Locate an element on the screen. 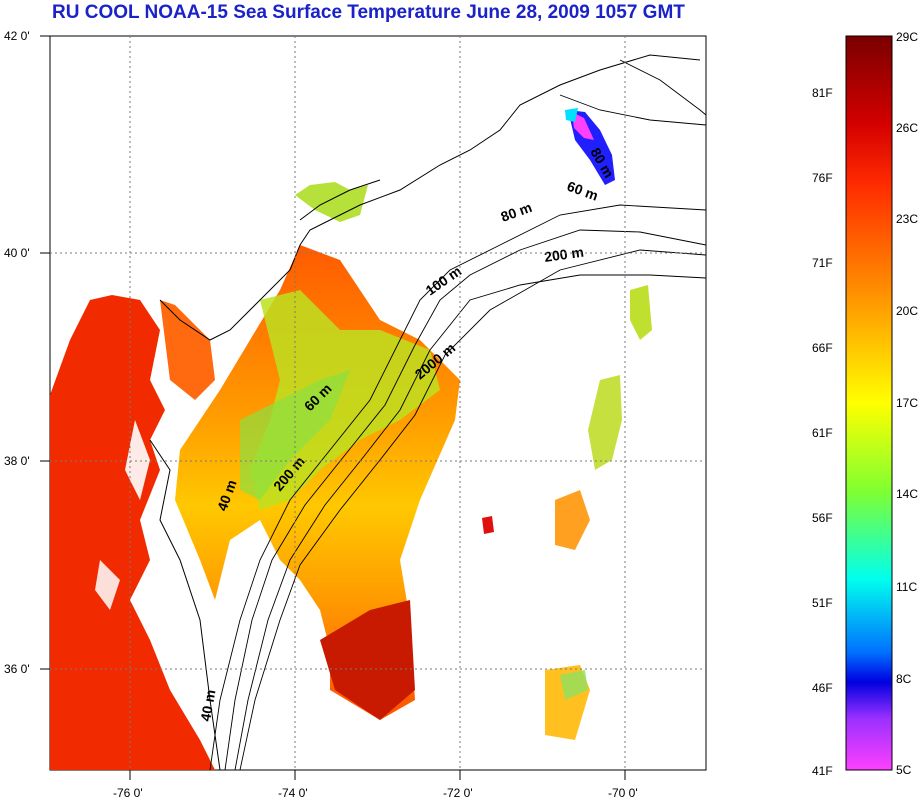 The height and width of the screenshot is (800, 920). lon-tick-label: -72 0' is located at coordinates (458, 793).